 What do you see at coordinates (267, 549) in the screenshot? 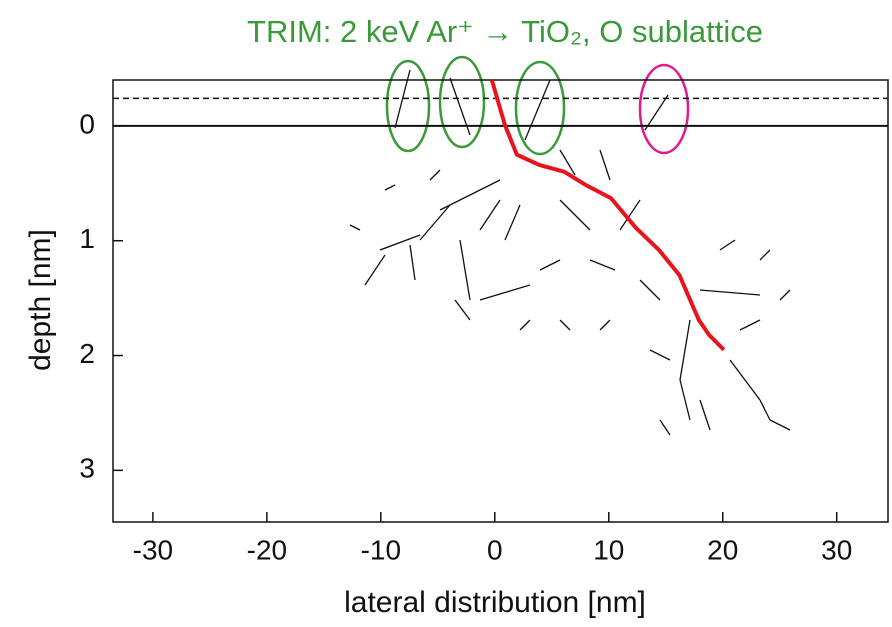
I see `x-tick-label: -20` at bounding box center [267, 549].